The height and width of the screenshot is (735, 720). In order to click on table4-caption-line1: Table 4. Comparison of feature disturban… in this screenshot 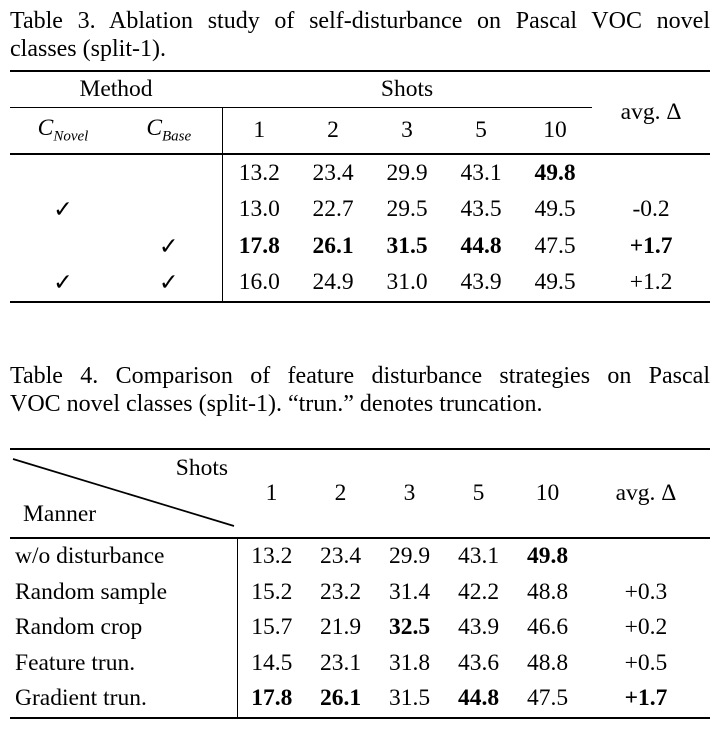, I will do `click(360, 376)`.